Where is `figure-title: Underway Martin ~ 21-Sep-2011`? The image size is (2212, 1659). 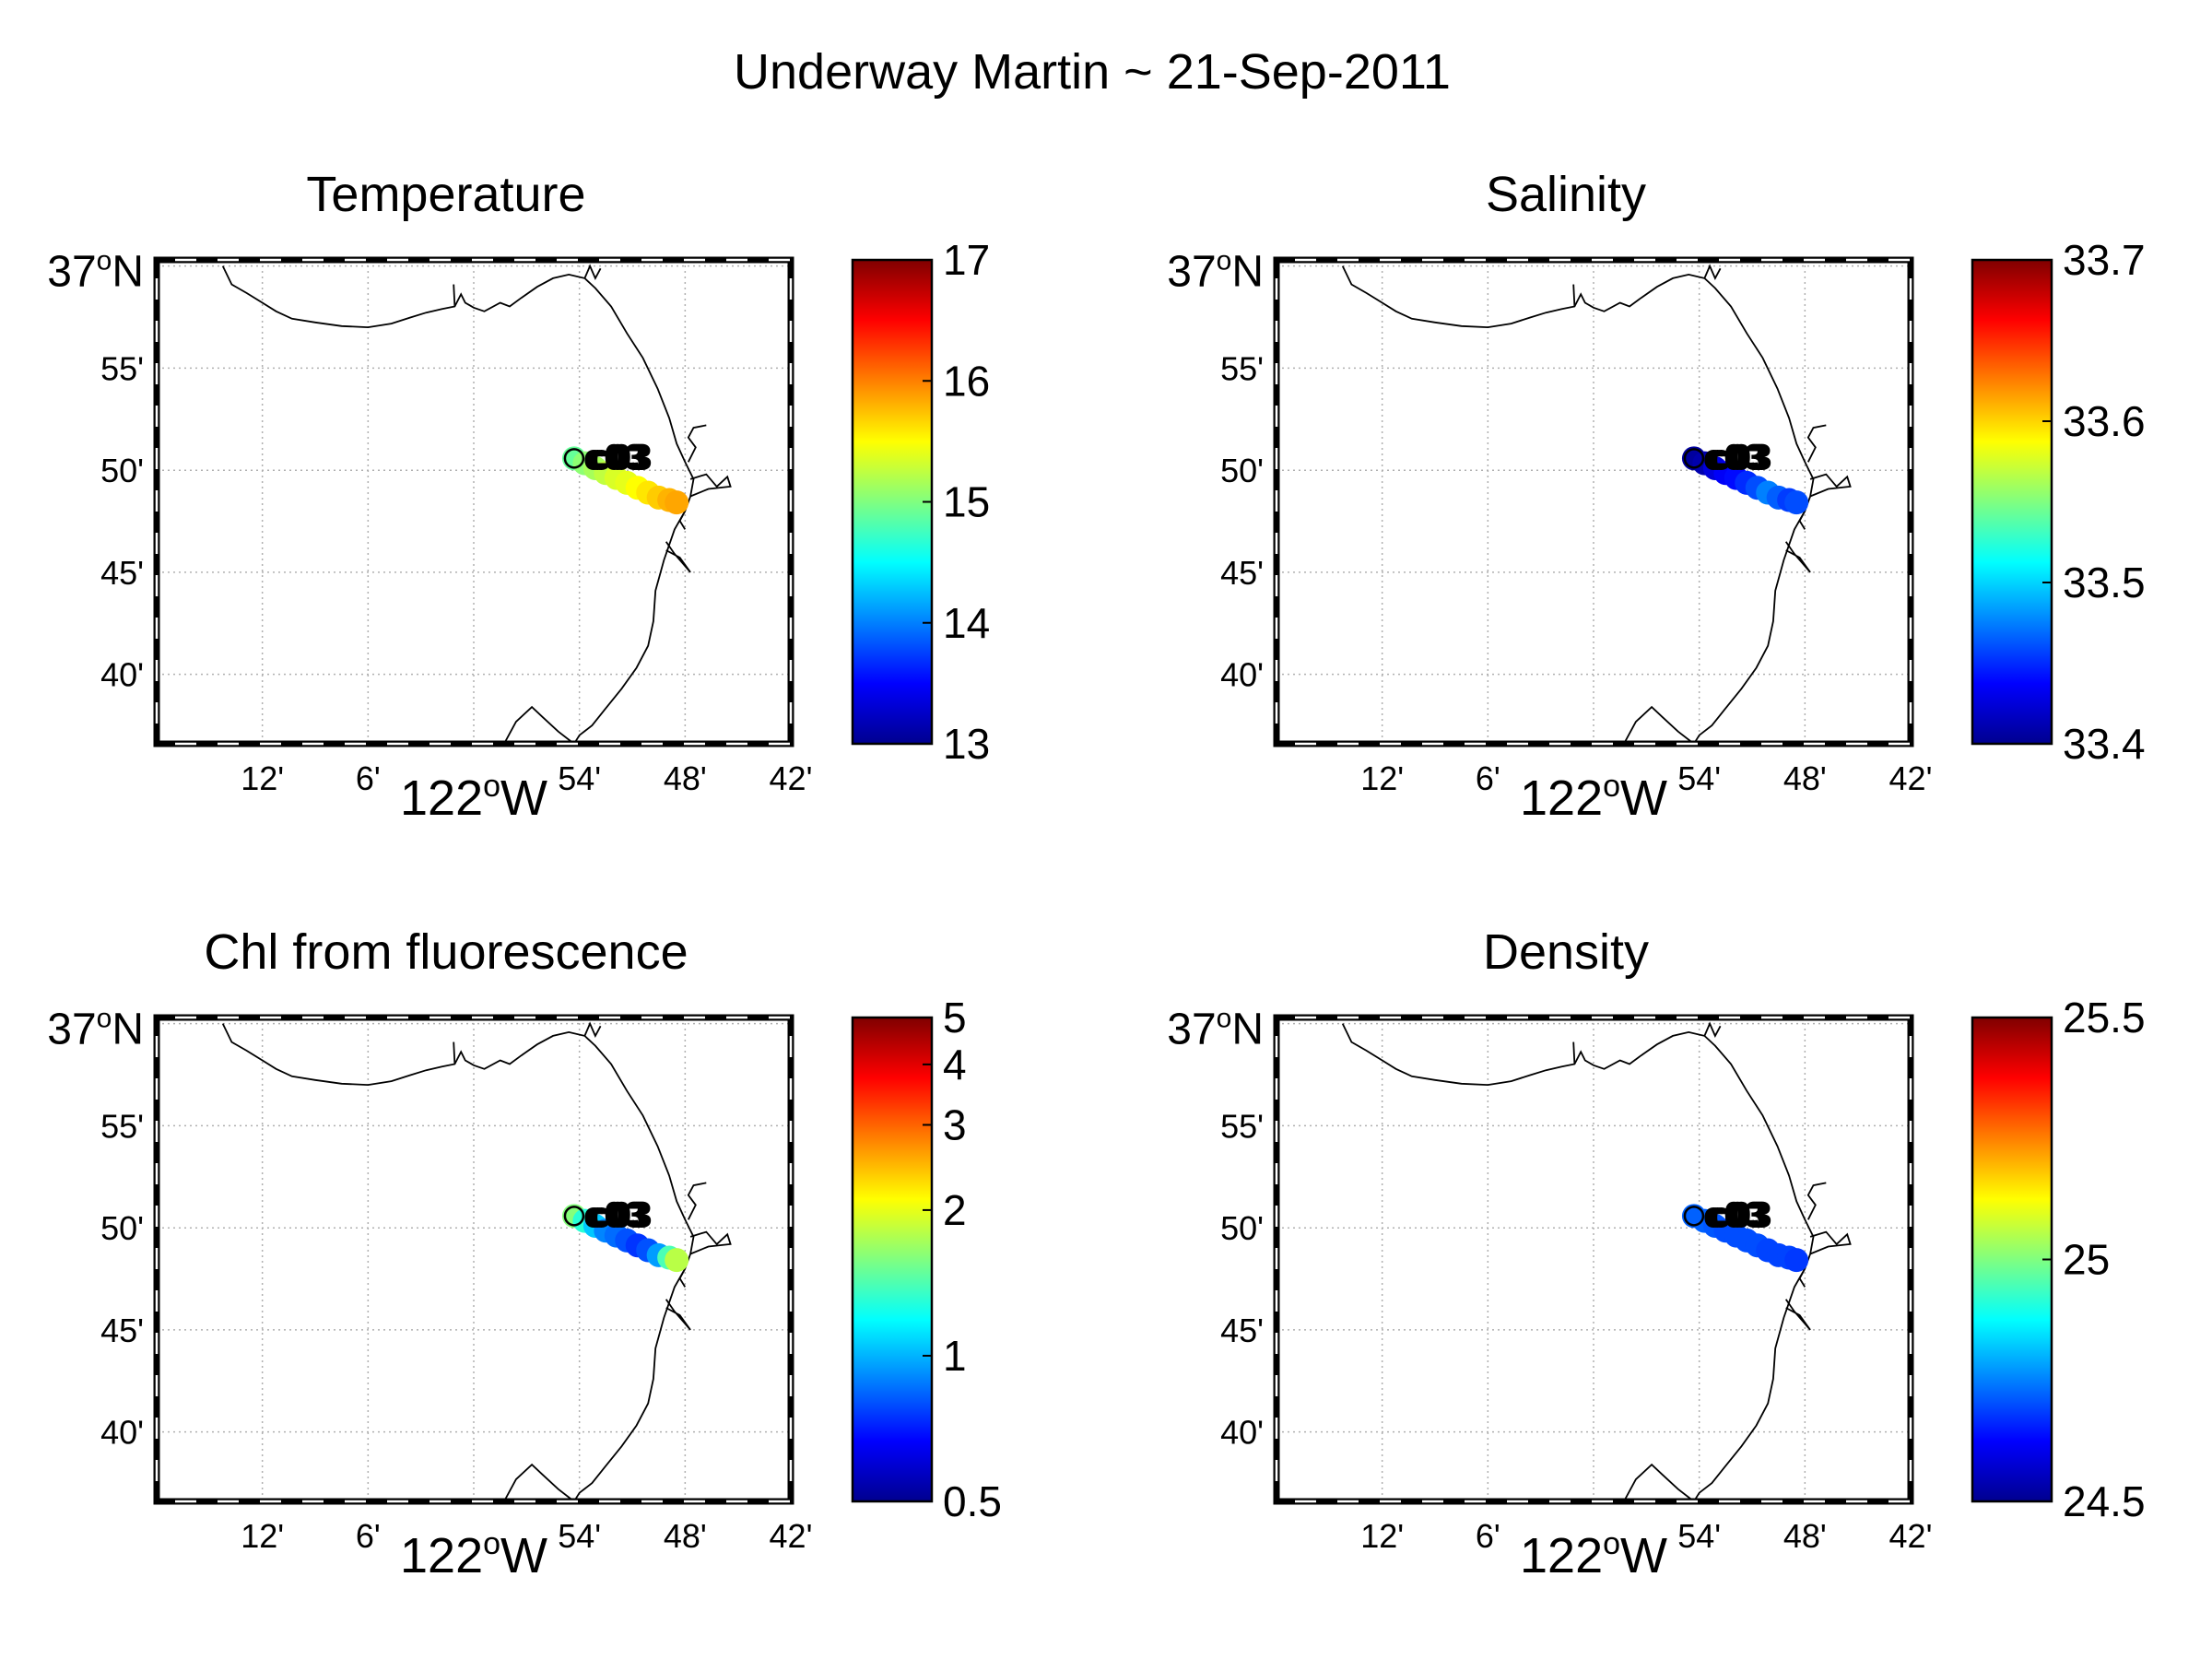
figure-title: Underway Martin ~ 21-Sep-2011 is located at coordinates (1092, 72).